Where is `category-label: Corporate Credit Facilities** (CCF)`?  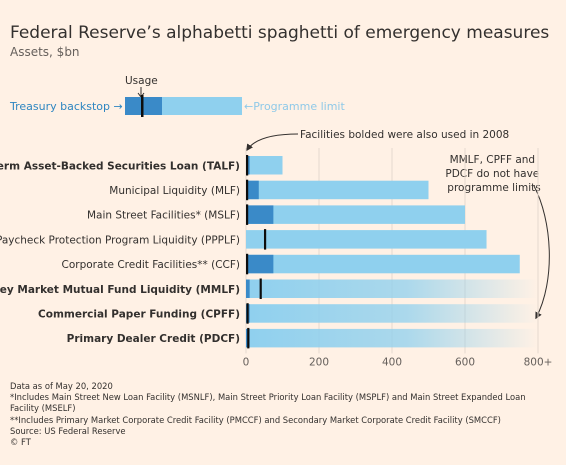
category-label: Corporate Credit Facilities** (CCF) is located at coordinates (151, 265).